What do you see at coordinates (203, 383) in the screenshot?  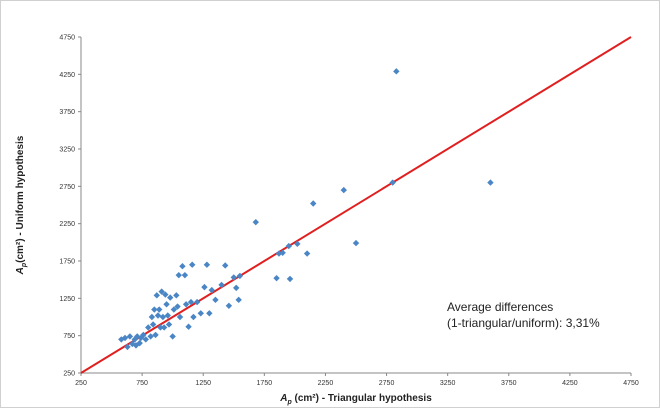 I see `x-tick-label: 1250` at bounding box center [203, 383].